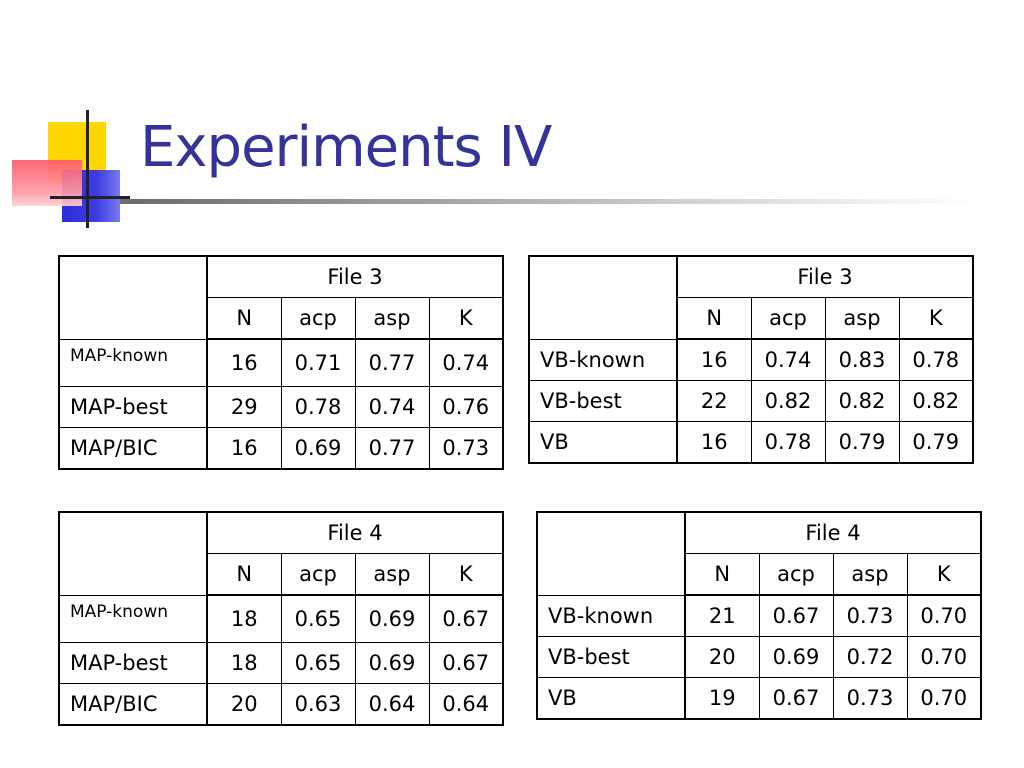 This screenshot has height=768, width=1024. Describe the element at coordinates (466, 447) in the screenshot. I see `cell-k: 0.73` at that location.